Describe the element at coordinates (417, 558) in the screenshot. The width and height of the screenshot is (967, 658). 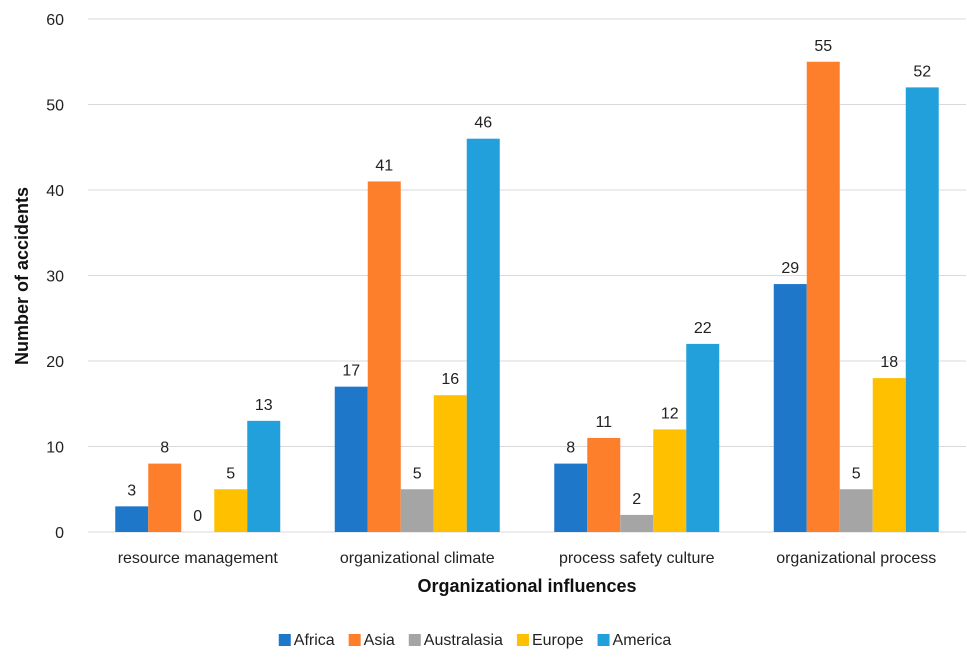
I see `x-category-label: organizational climate` at that location.